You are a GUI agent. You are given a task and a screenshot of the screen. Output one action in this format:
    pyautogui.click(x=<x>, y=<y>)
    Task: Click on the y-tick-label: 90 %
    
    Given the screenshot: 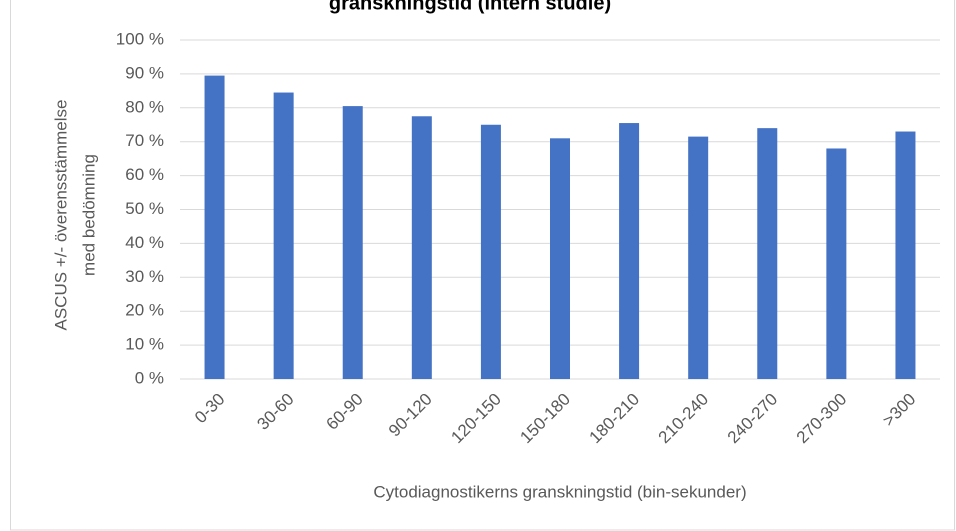 What is the action you would take?
    pyautogui.click(x=144, y=72)
    